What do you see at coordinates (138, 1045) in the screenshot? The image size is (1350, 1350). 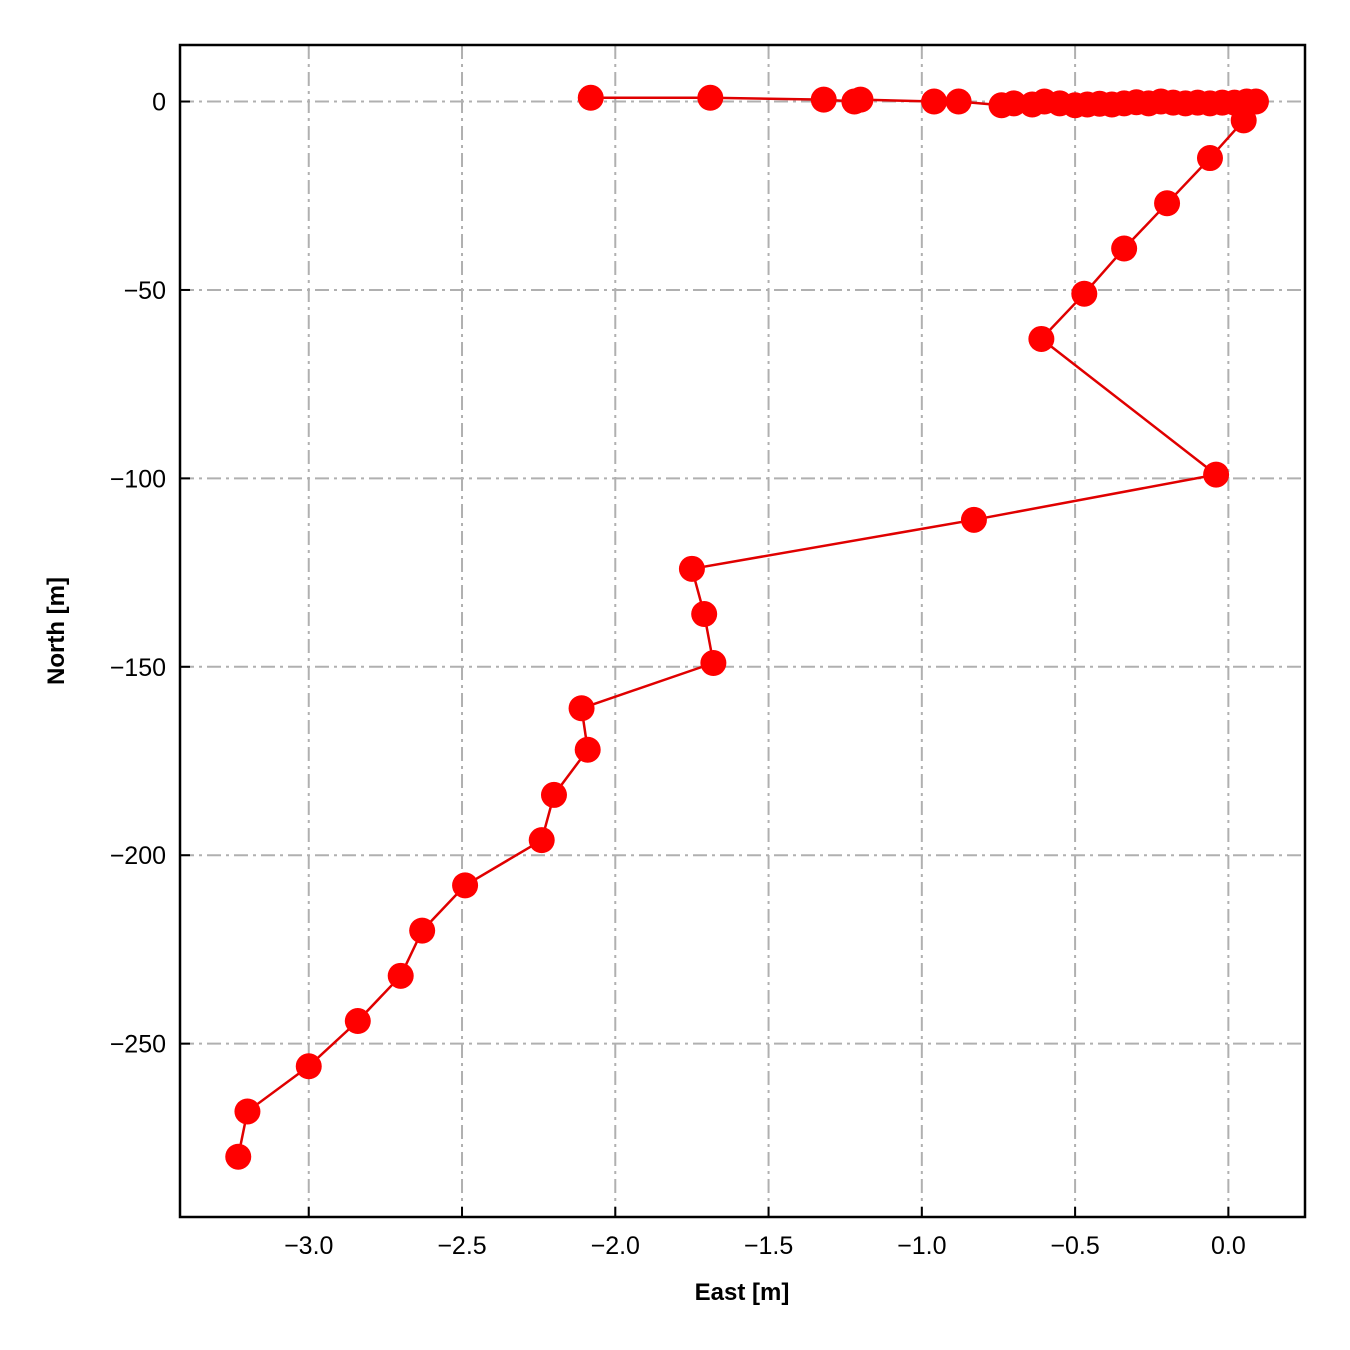 I see `y-tick-label: −250` at bounding box center [138, 1045].